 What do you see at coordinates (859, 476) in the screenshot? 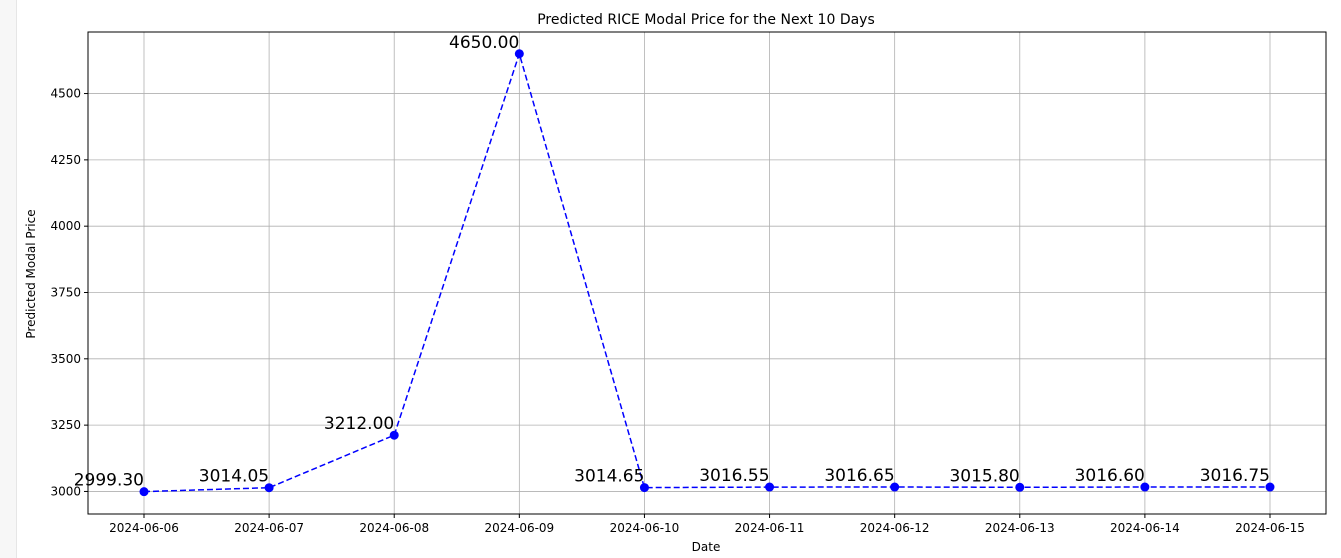
I see `data-label: 3016.65` at bounding box center [859, 476].